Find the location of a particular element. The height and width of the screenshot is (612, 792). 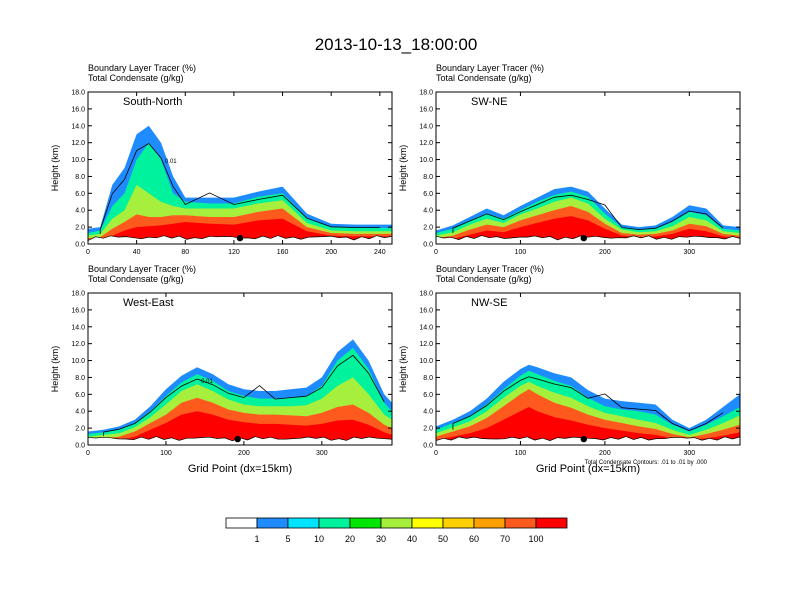

colorbar-label: 100 is located at coordinates (535, 539).